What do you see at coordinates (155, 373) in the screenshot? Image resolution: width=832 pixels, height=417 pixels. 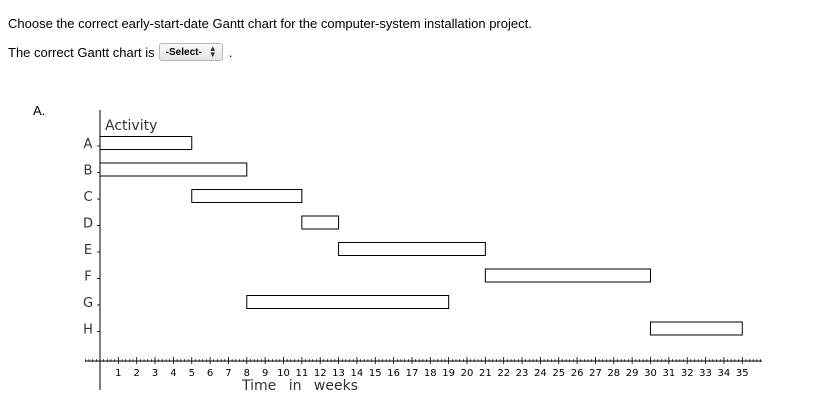 I see `x-tick-label: 3` at bounding box center [155, 373].